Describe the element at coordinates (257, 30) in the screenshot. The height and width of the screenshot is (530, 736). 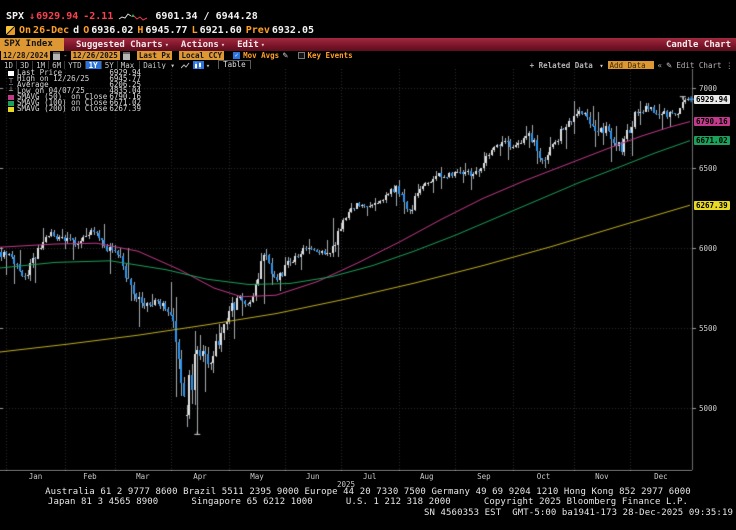
I see `prev-label: Prev` at that location.